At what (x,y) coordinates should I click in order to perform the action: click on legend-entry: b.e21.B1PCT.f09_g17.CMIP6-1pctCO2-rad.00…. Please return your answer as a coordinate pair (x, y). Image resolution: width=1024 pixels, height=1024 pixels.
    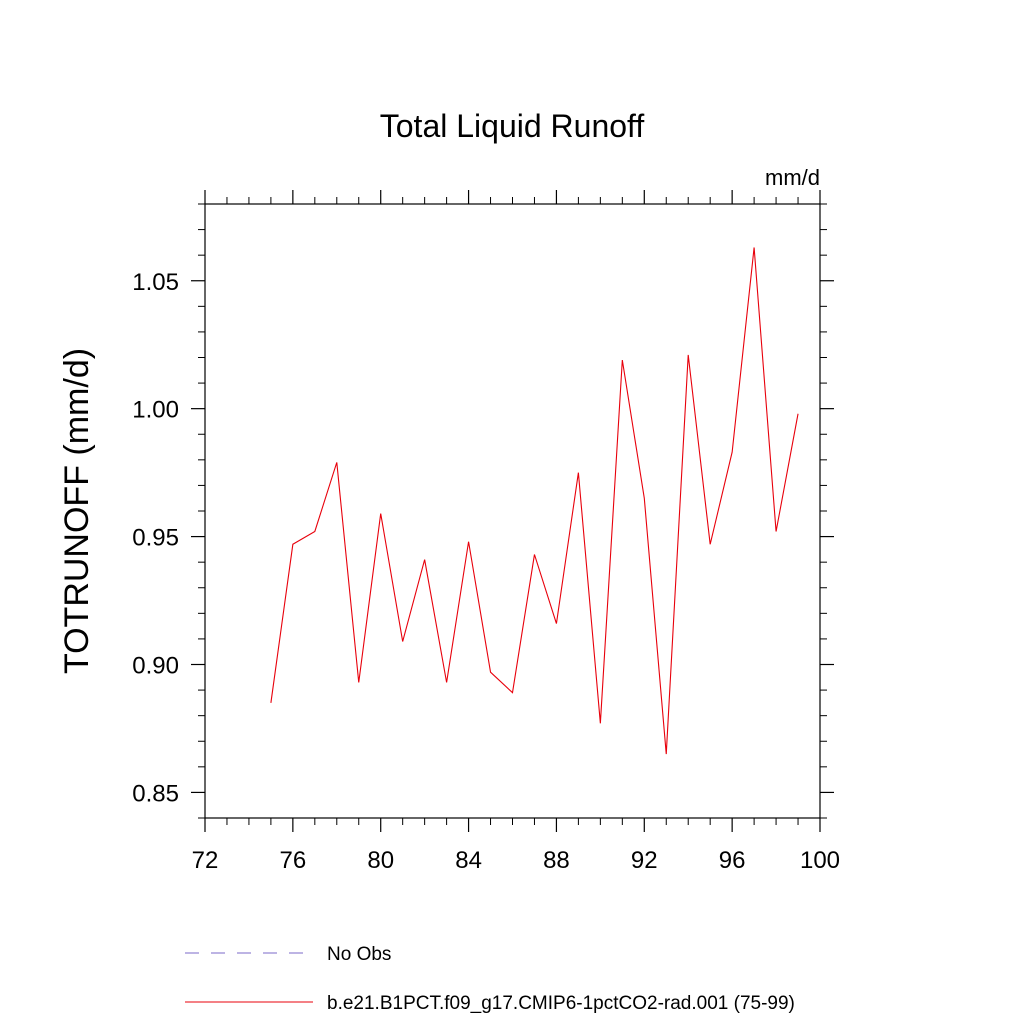
    Looking at the image, I should click on (561, 1003).